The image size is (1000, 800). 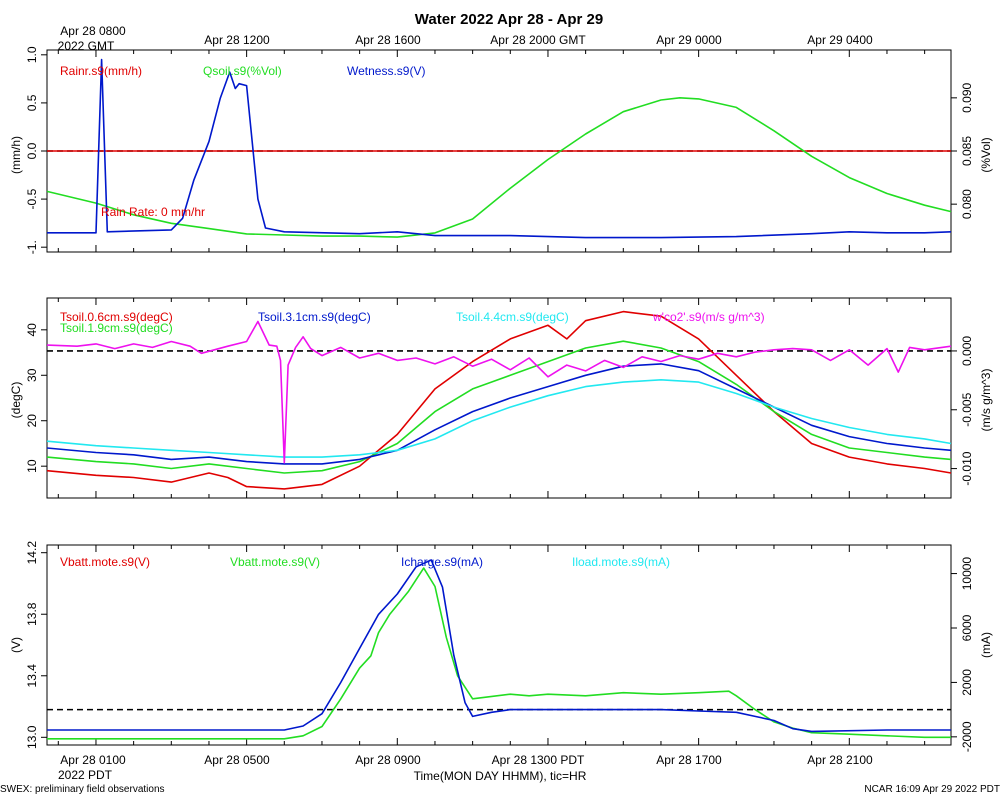 What do you see at coordinates (986, 400) in the screenshot?
I see `y-label-flux: (m/s g/m^3)` at bounding box center [986, 400].